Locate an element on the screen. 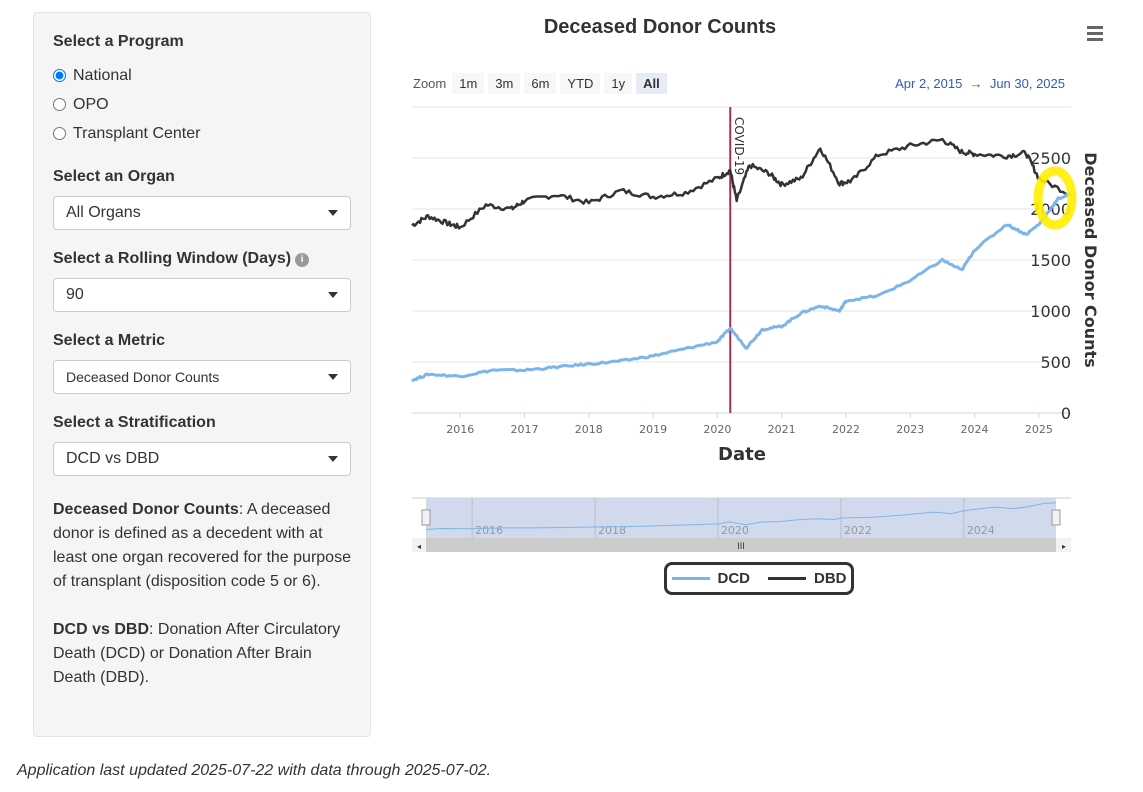 The height and width of the screenshot is (792, 1143). x-tick-label: 2022 is located at coordinates (846, 429).